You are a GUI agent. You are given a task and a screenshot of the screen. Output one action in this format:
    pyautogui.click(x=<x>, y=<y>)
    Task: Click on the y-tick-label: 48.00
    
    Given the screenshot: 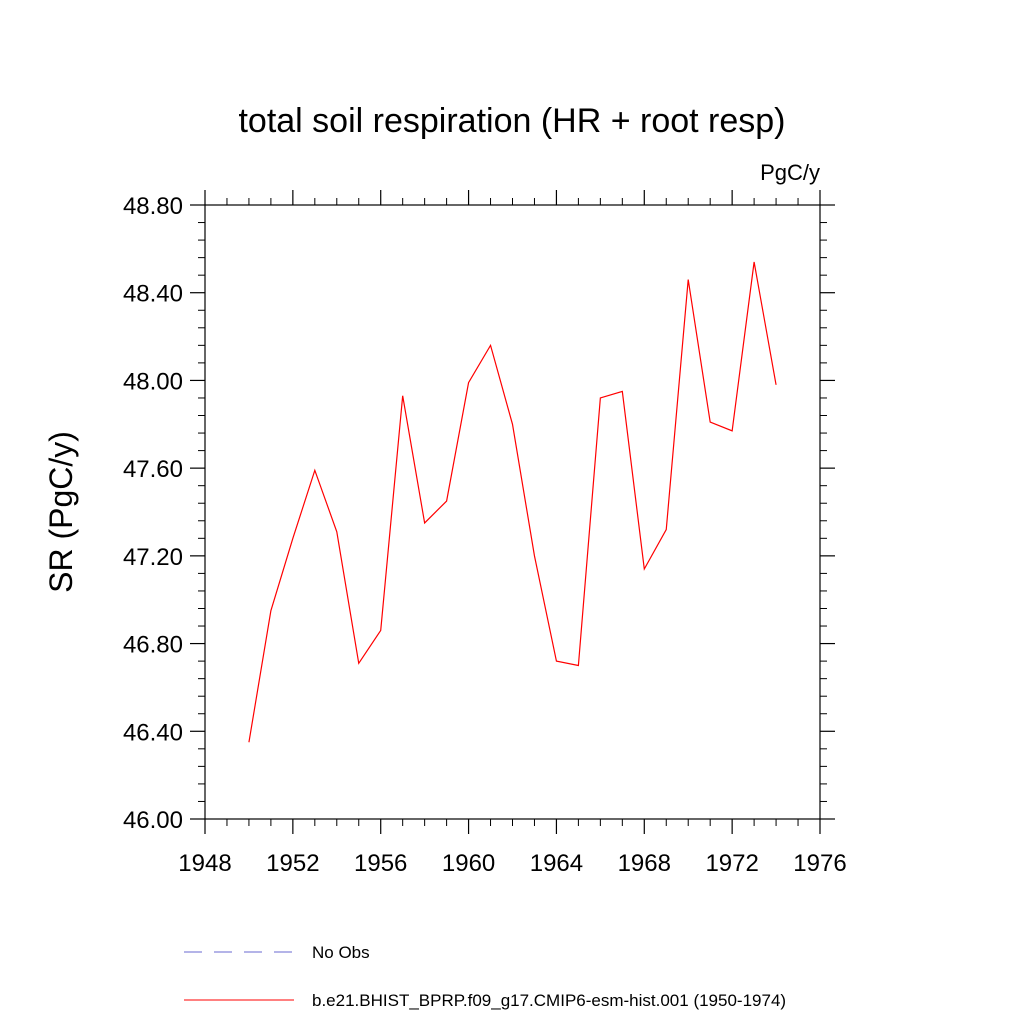 What is the action you would take?
    pyautogui.click(x=153, y=381)
    